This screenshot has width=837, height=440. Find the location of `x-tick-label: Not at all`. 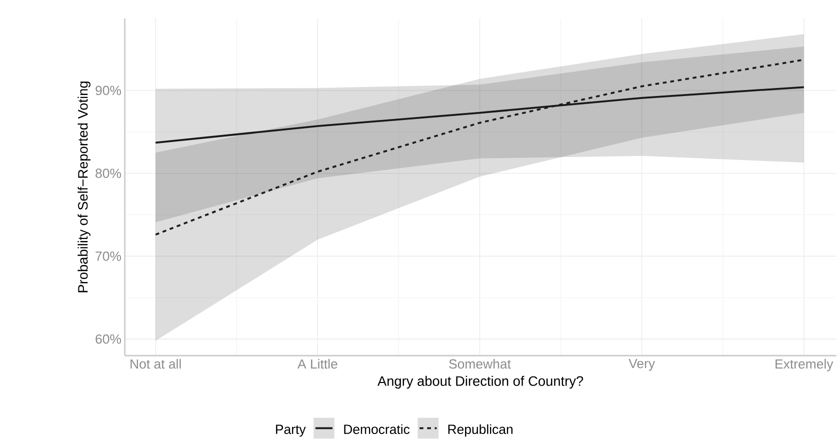

x-tick-label: Not at all is located at coordinates (155, 364).